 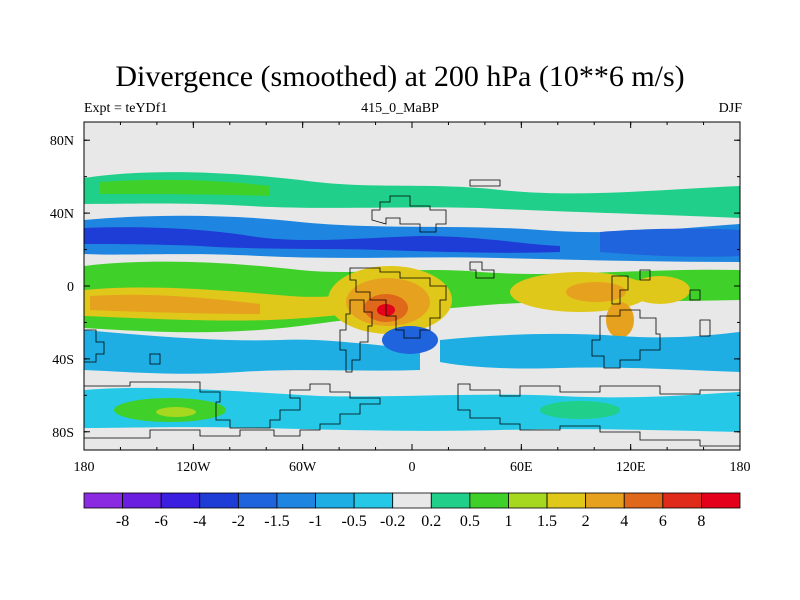 What do you see at coordinates (508, 521) in the screenshot?
I see `colorbar-label: 1` at bounding box center [508, 521].